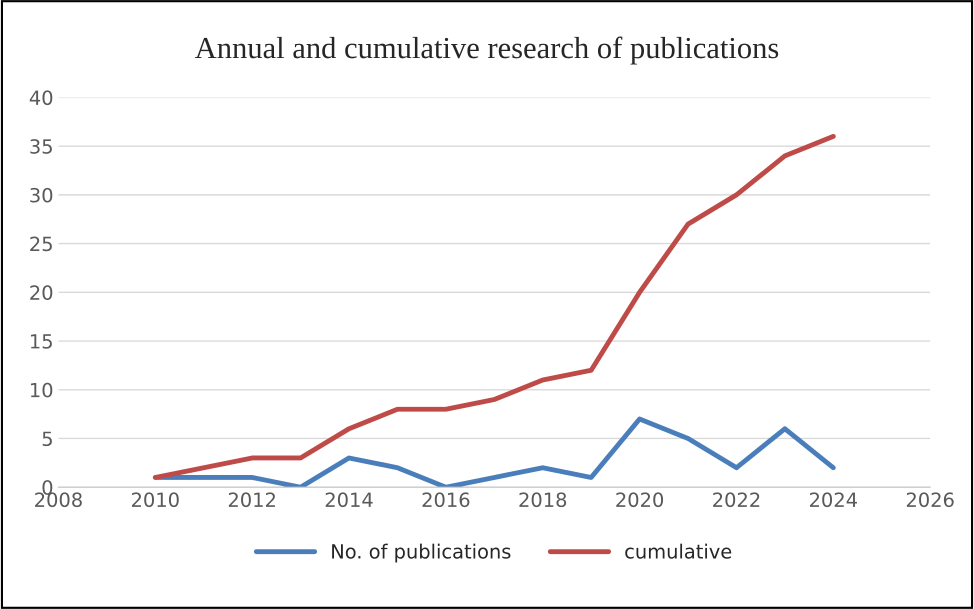 This screenshot has height=609, width=974. Describe the element at coordinates (155, 500) in the screenshot. I see `x-tick-label: 2010` at that location.